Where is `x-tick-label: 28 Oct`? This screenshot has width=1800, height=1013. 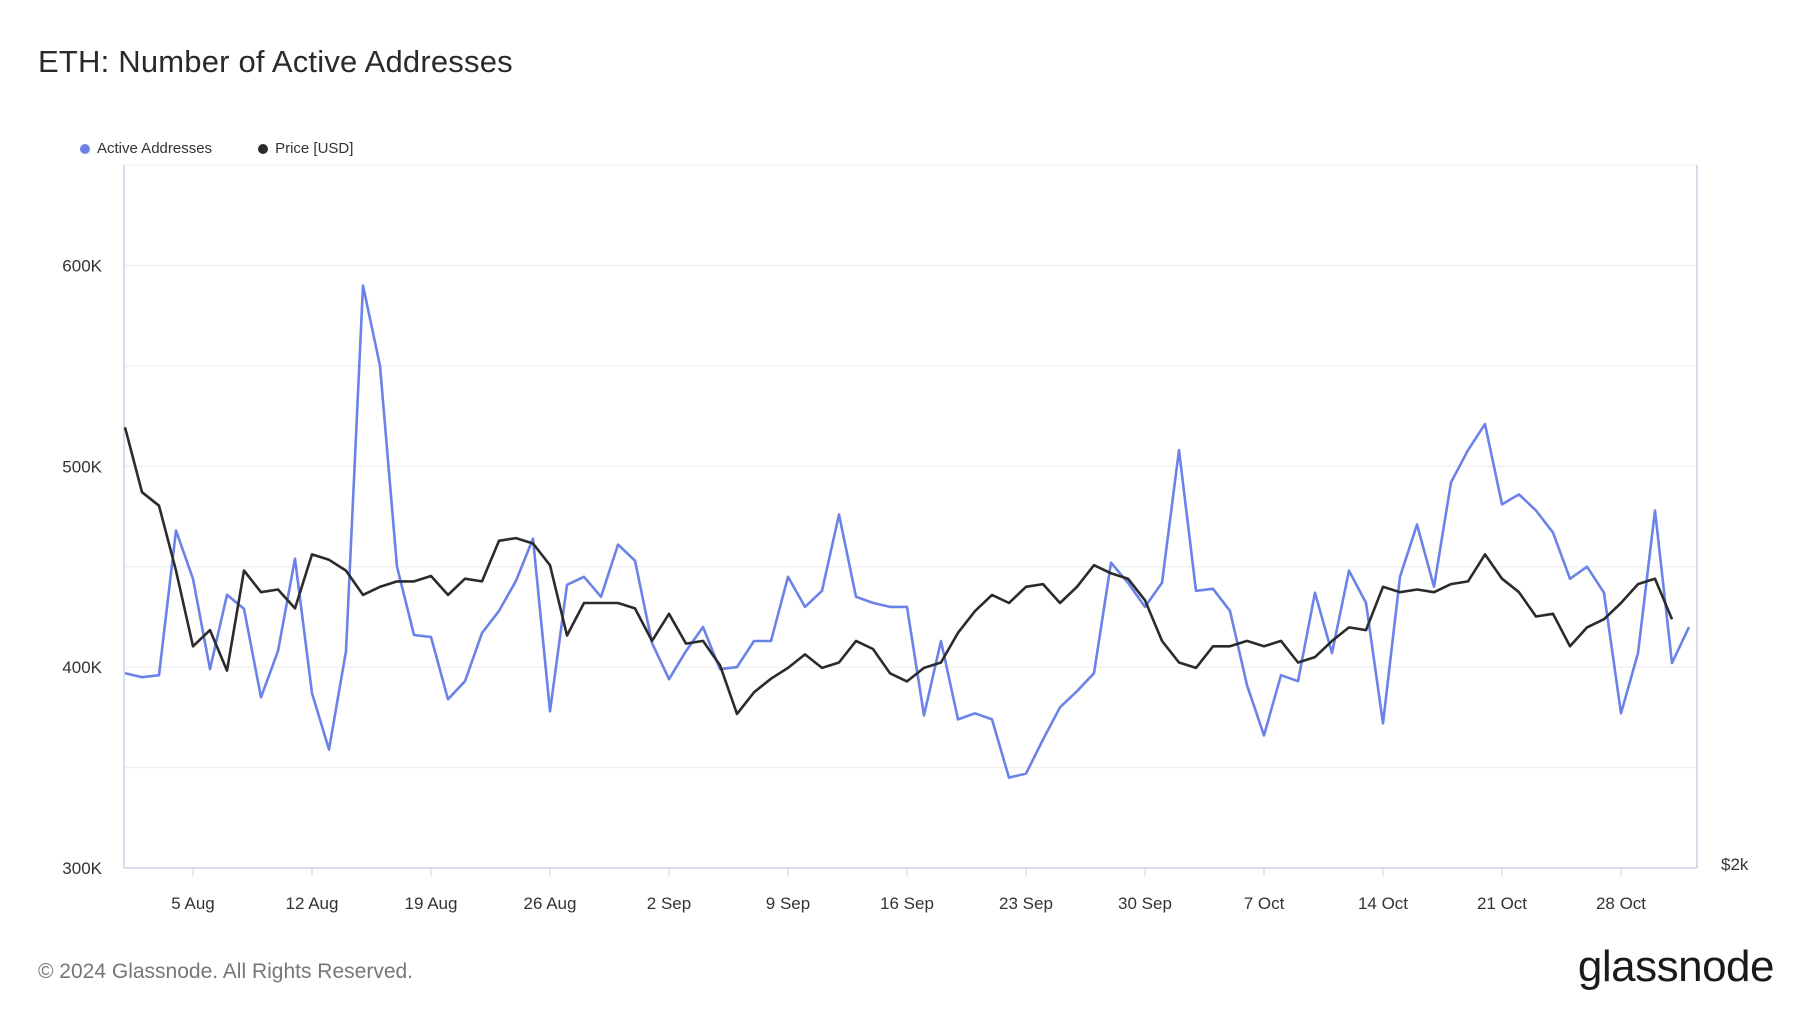 x-tick-label: 28 Oct is located at coordinates (1621, 903).